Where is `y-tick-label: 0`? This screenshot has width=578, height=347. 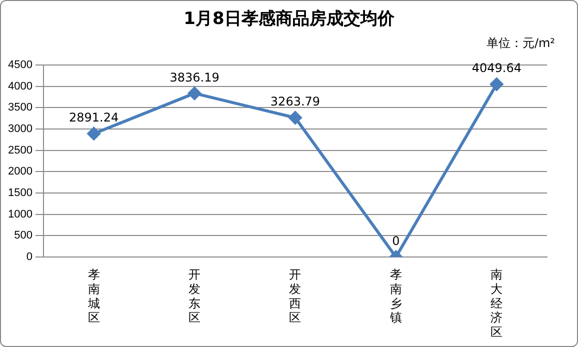 y-tick-label: 0 is located at coordinates (29, 257).